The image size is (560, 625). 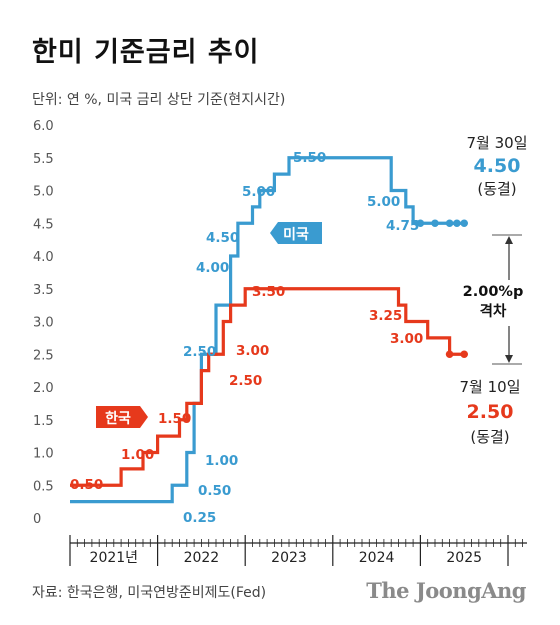 I want to click on kr-value-label-3: 2.50, so click(x=245, y=381).